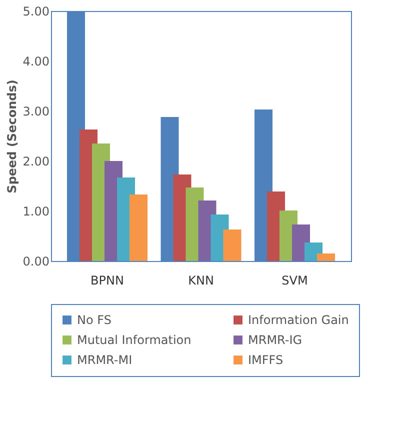 The height and width of the screenshot is (439, 413). What do you see at coordinates (36, 211) in the screenshot?
I see `y-tick-label: 1.00` at bounding box center [36, 211].